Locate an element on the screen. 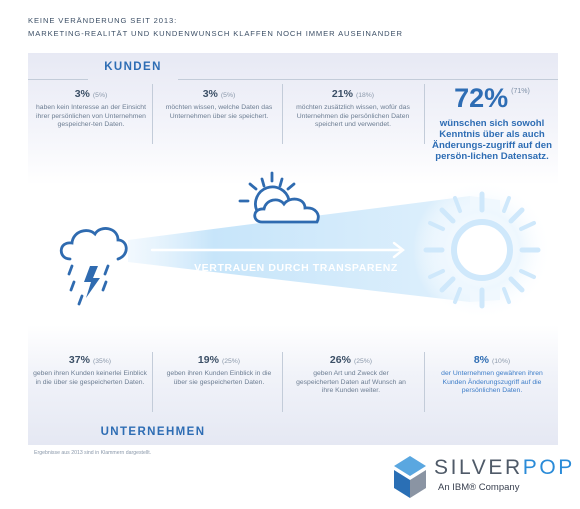 Image resolution: width=580 pixels, height=509 pixels. stat-percent: 26% is located at coordinates (340, 360).